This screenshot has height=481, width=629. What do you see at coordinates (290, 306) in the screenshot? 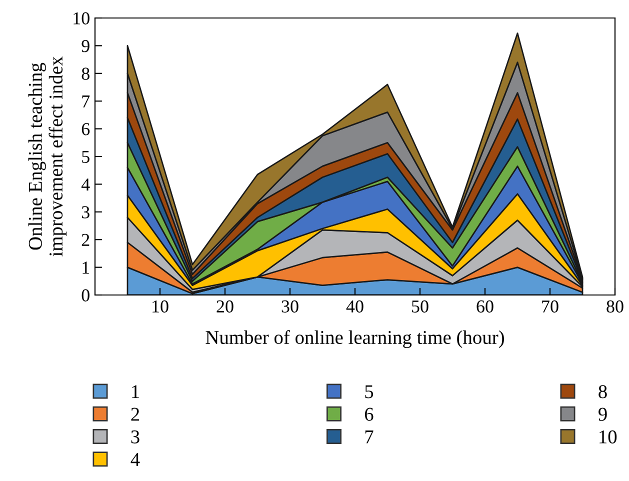
I see `x-tick-label: 30` at bounding box center [290, 306].